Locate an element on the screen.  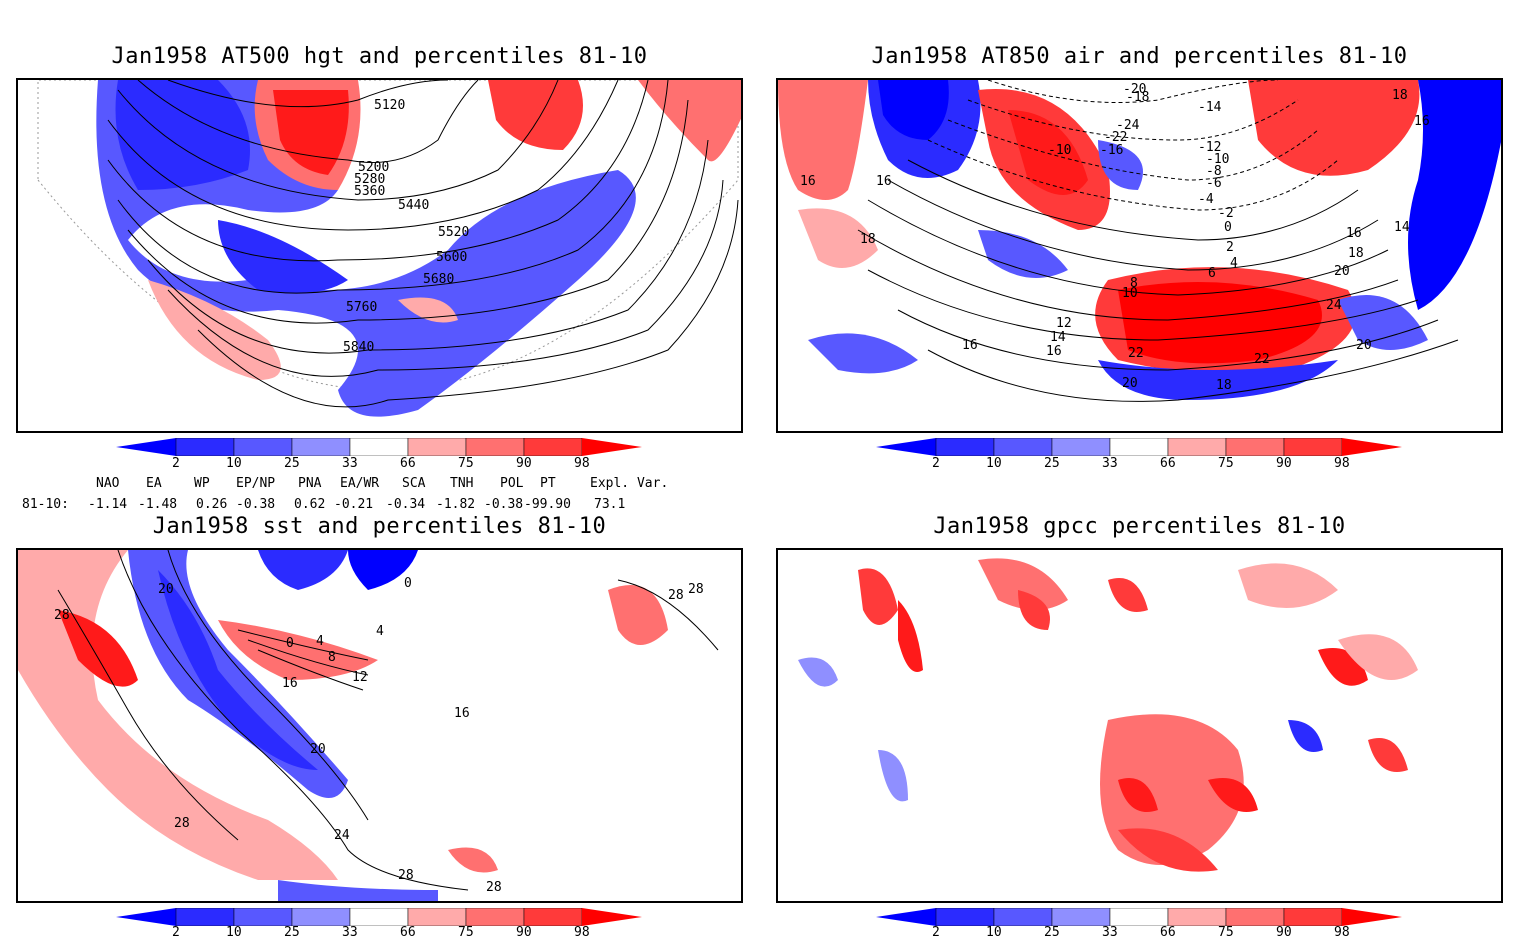
tele-value: -0.21 is located at coordinates (354, 504).